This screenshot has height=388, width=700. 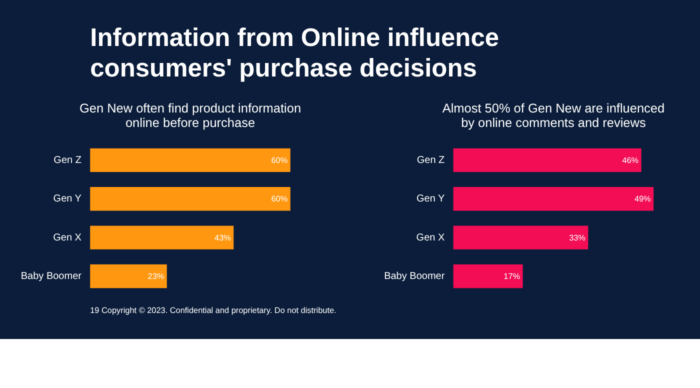 I want to click on text: 19 Copyright © 2023. Confidential and proprietary. Do not distribute., so click(x=213, y=310).